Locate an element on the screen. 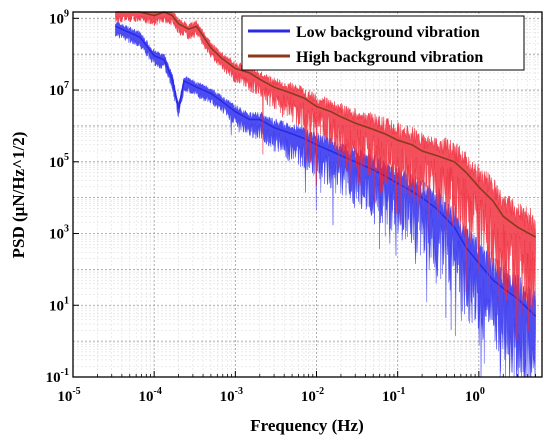  legend-box is located at coordinates (383, 43).